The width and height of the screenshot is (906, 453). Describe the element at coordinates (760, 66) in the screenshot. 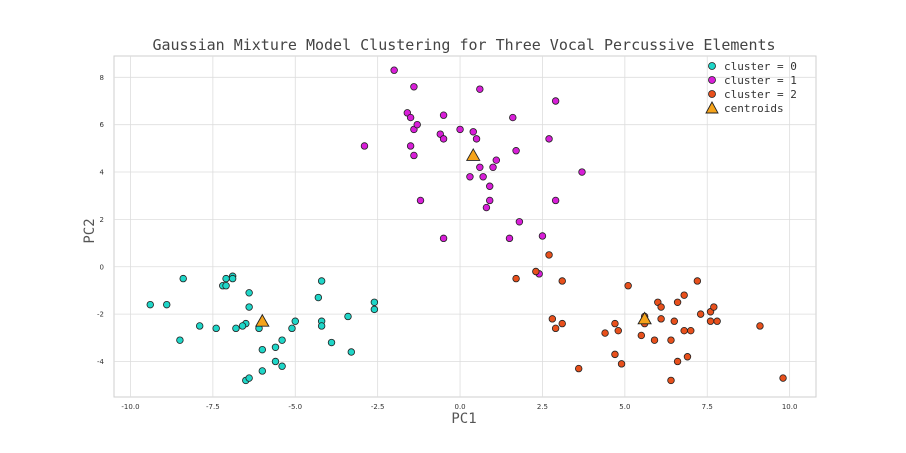

I see `legend-label-cluster-0: cluster = 0` at that location.